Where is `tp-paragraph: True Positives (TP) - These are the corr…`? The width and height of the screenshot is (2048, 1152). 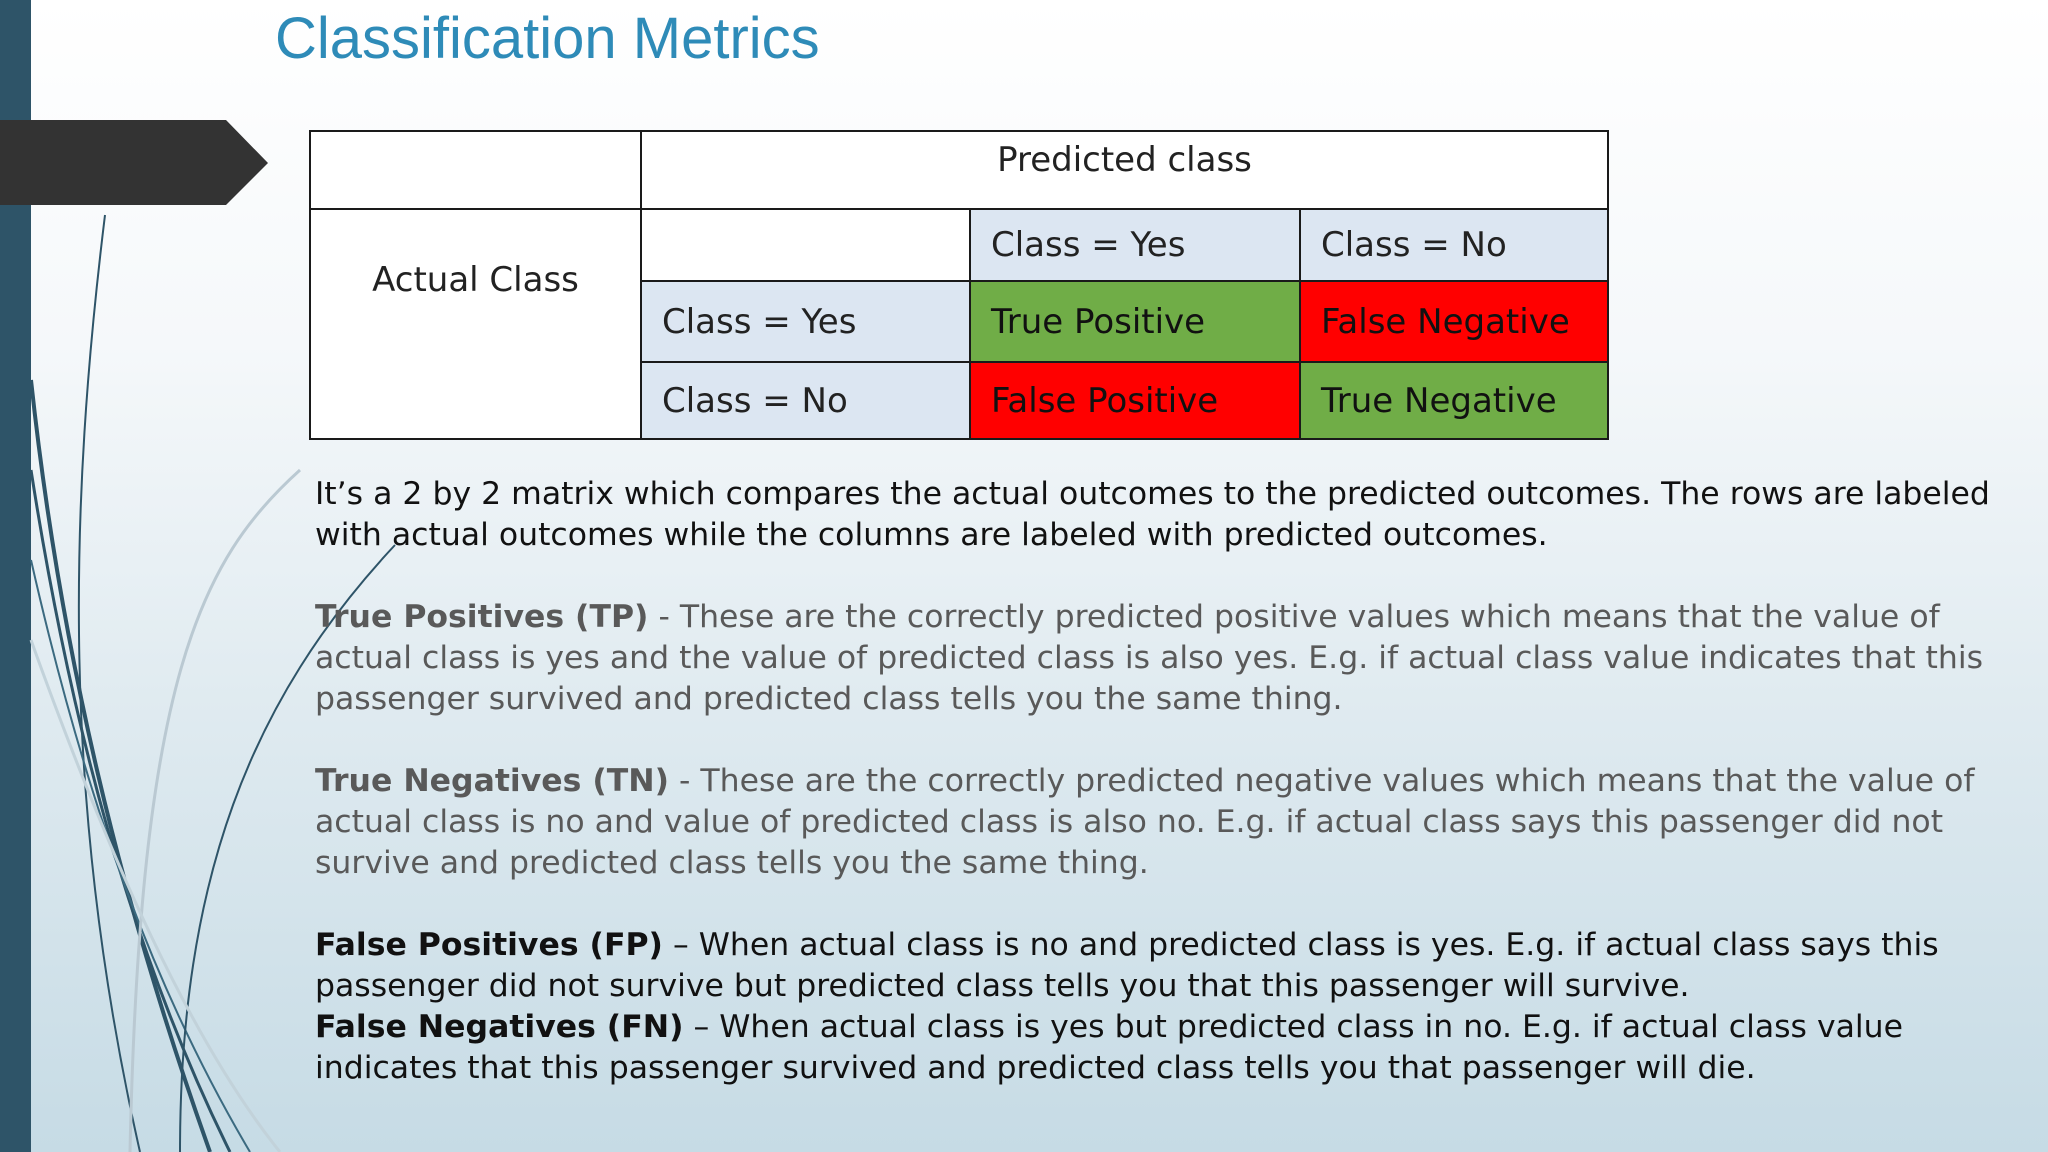
tp-paragraph: True Positives (TP) - These are the corr… is located at coordinates (1175, 658).